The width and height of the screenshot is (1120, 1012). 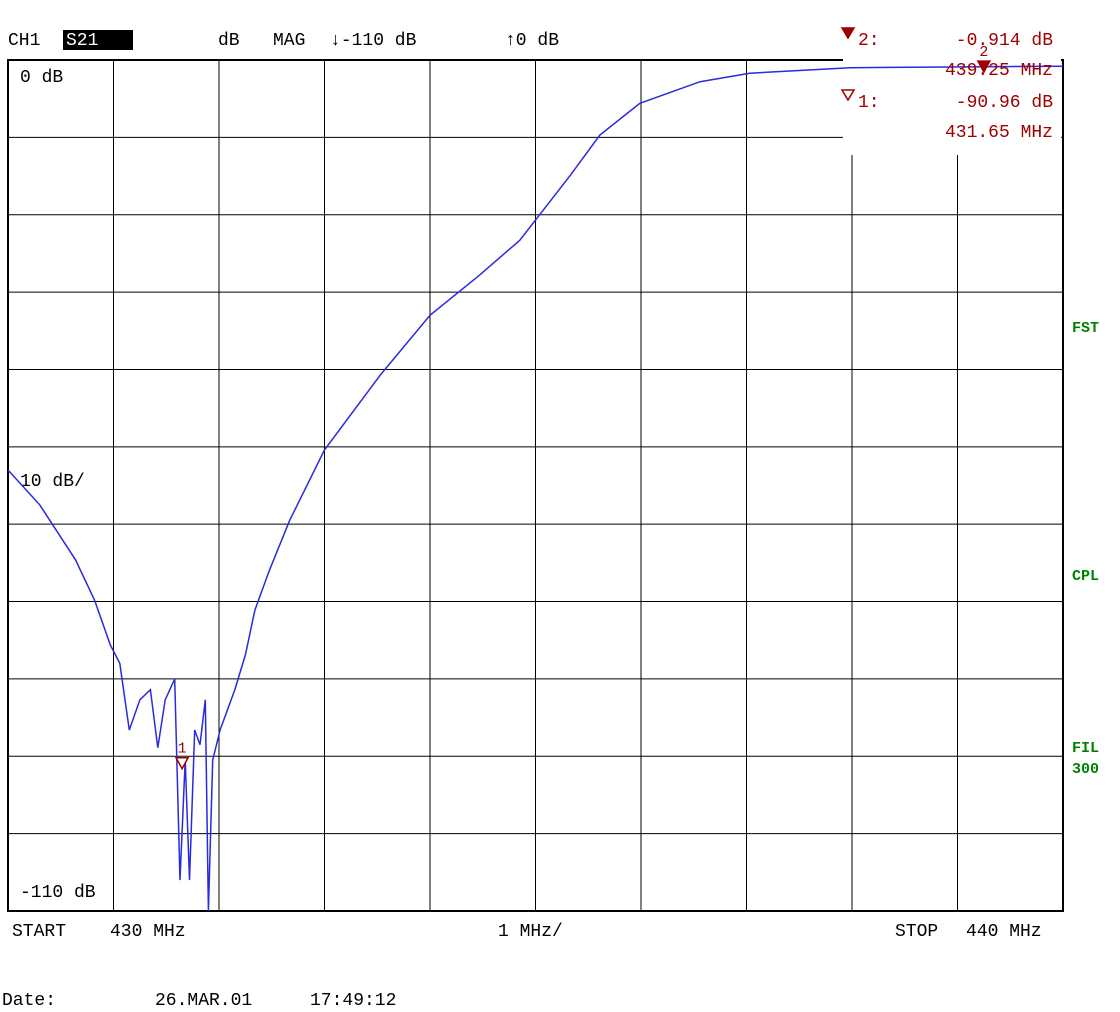 What do you see at coordinates (869, 103) in the screenshot?
I see `readout-label: 1:` at bounding box center [869, 103].